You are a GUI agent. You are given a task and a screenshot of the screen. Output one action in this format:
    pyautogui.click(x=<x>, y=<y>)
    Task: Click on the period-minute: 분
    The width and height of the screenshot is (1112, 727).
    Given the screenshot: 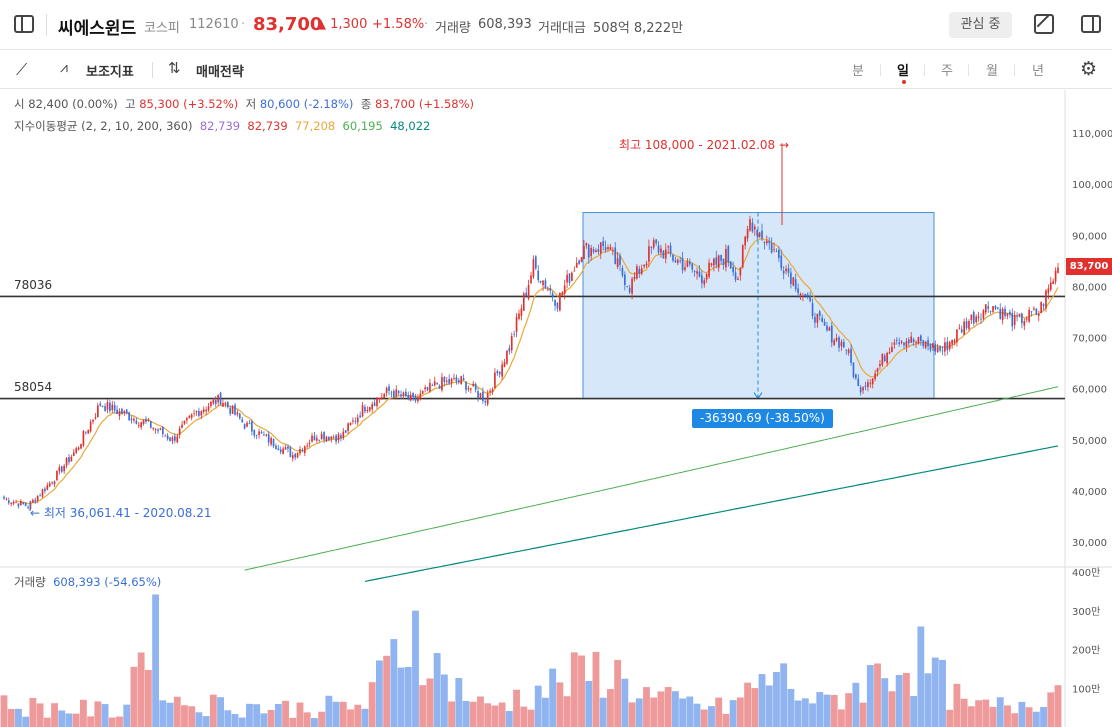 What is the action you would take?
    pyautogui.click(x=858, y=71)
    